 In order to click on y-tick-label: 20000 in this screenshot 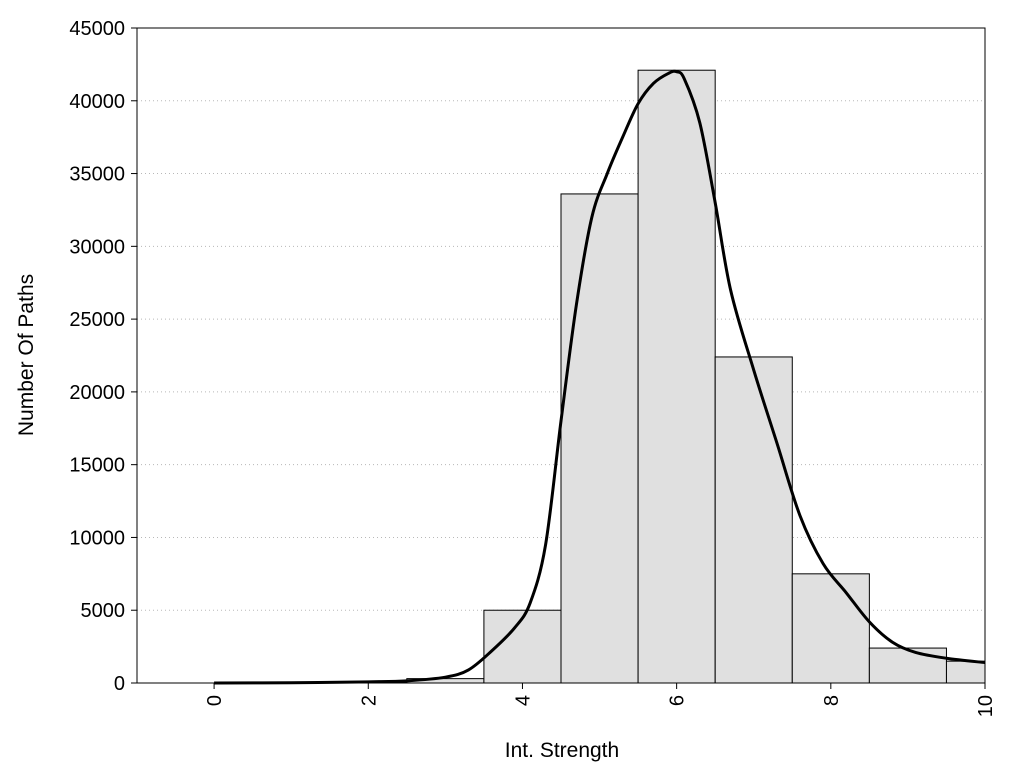, I will do `click(97, 393)`.